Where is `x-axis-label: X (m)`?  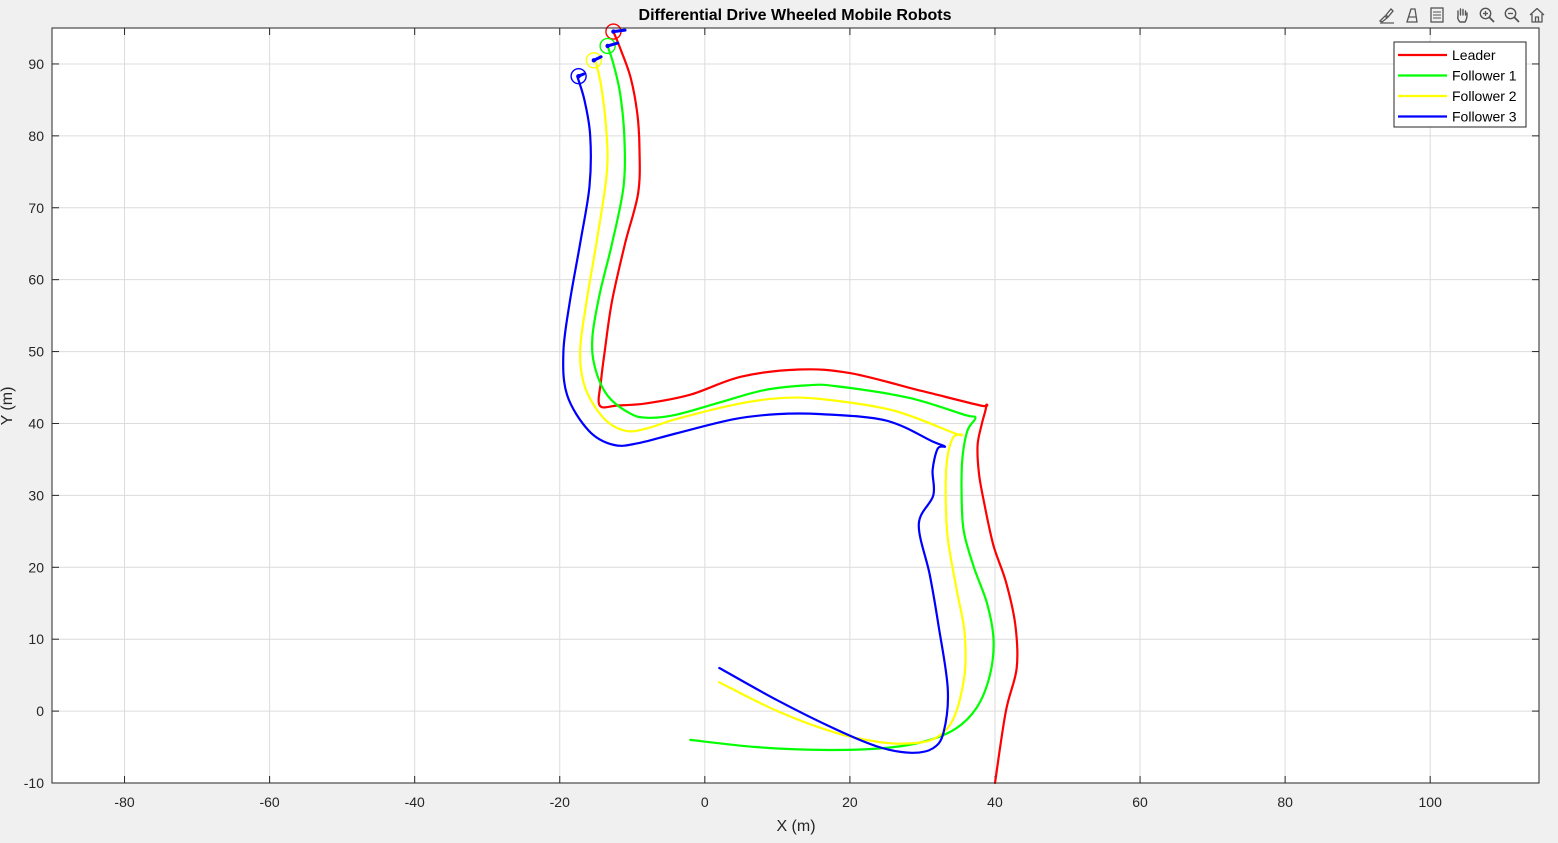 x-axis-label: X (m) is located at coordinates (795, 826).